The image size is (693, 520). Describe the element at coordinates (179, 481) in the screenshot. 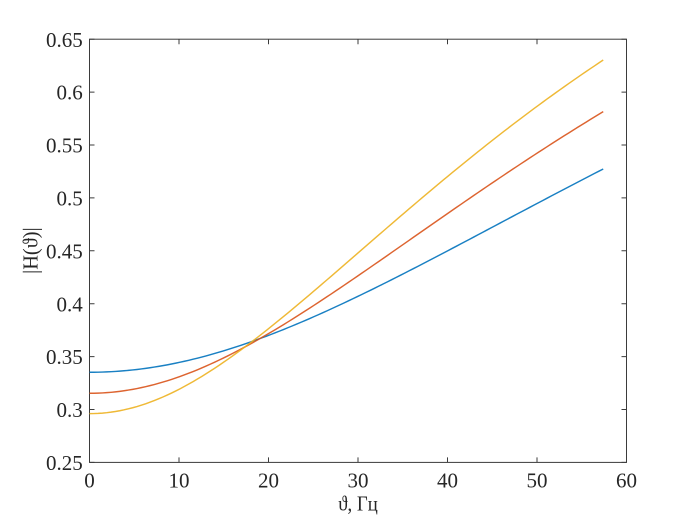

I see `svg-text: 10` at that location.